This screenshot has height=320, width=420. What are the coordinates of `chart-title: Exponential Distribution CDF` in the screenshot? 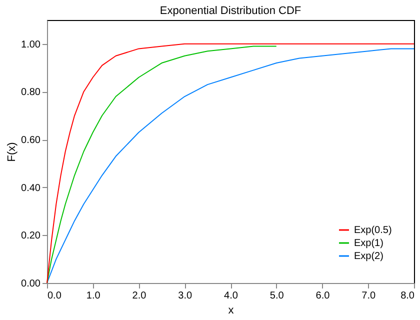 It's located at (231, 11).